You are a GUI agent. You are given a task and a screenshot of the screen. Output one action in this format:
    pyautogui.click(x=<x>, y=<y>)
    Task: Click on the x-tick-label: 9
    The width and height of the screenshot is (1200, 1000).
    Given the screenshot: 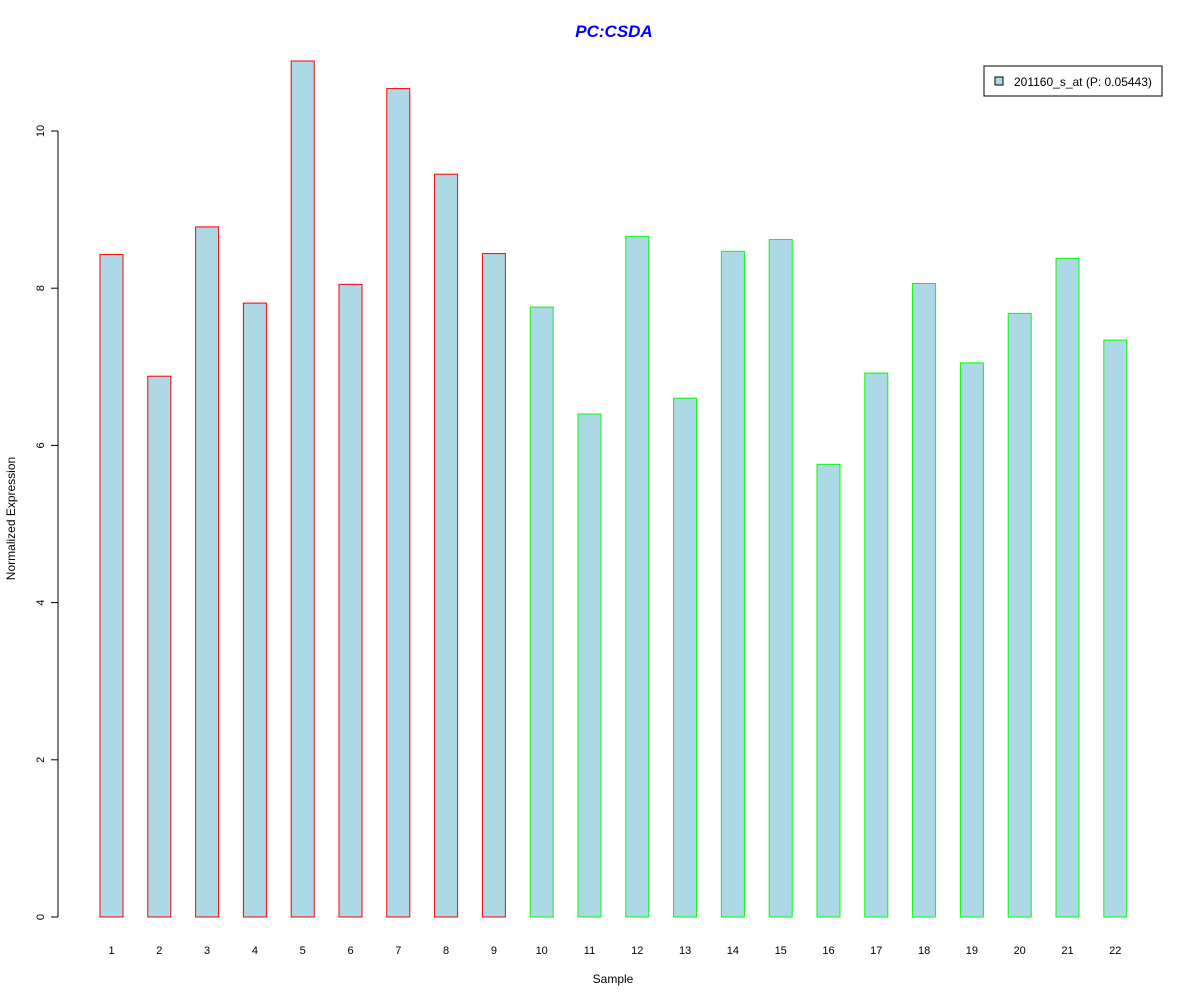 What is the action you would take?
    pyautogui.click(x=494, y=951)
    